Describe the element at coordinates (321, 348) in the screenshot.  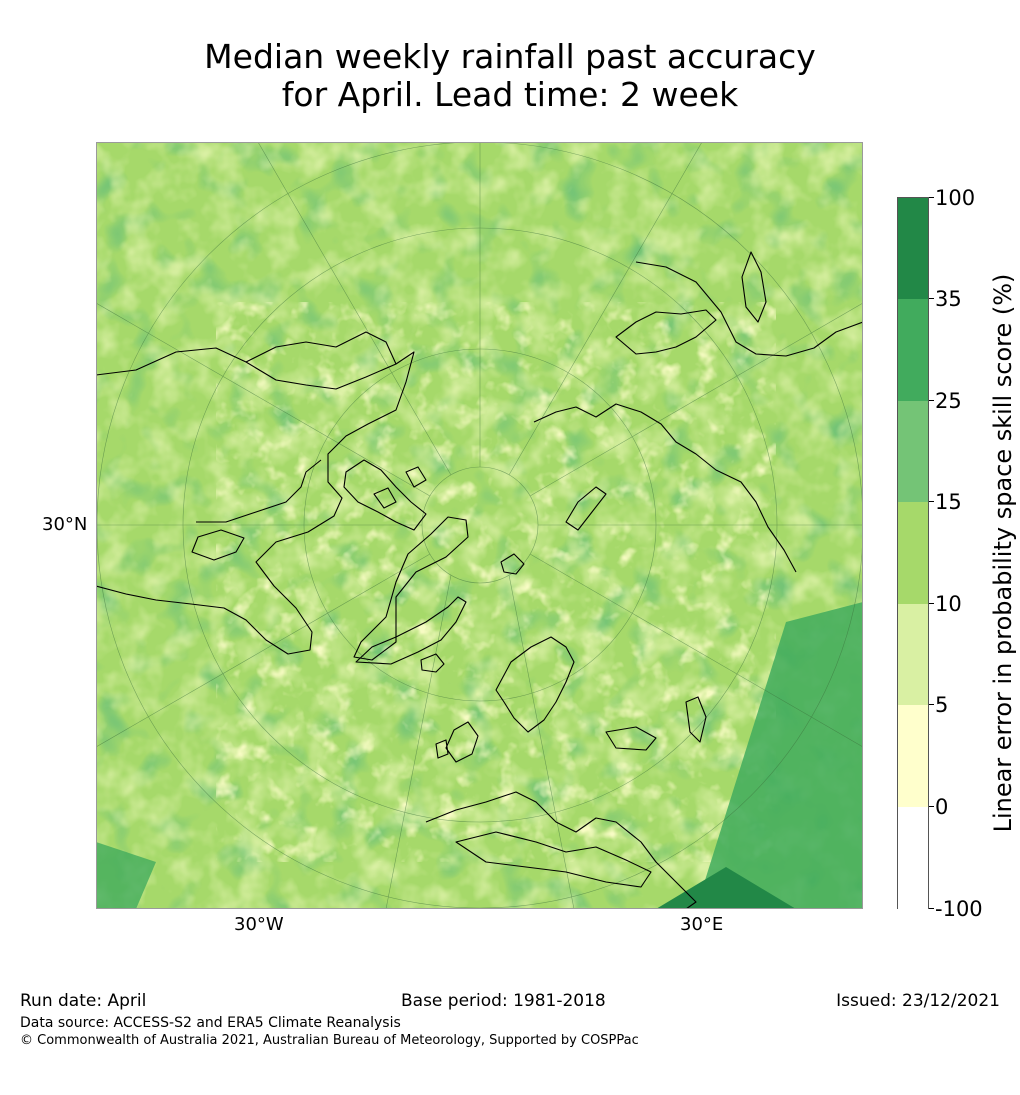
I see `alaska-coast` at that location.